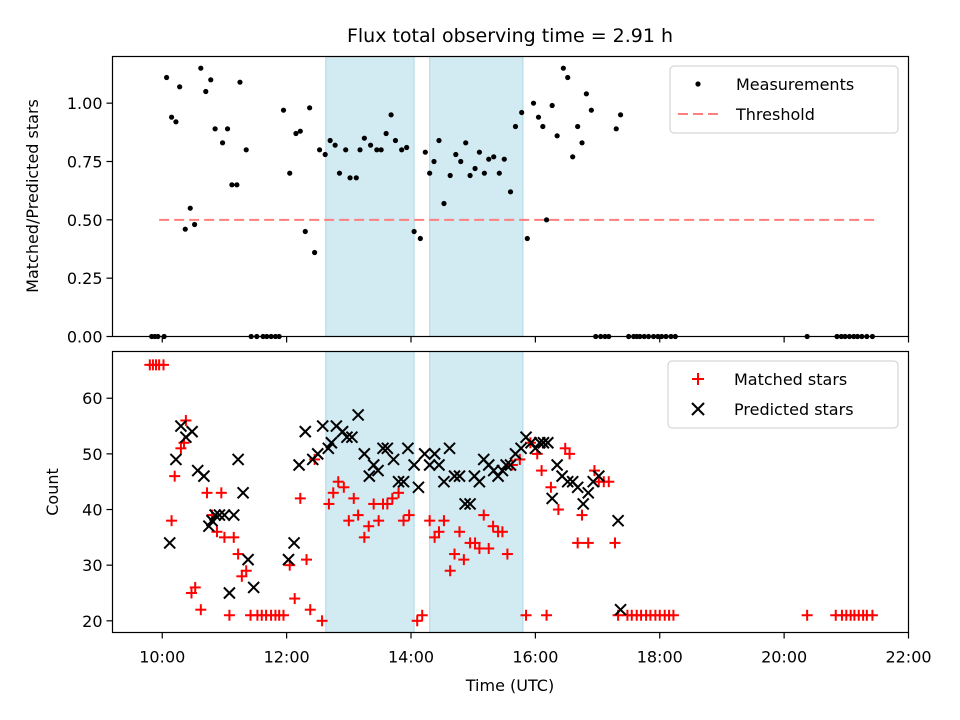  What do you see at coordinates (783, 394) in the screenshot?
I see `legend-bottom: Matched stars Predicted stars` at bounding box center [783, 394].